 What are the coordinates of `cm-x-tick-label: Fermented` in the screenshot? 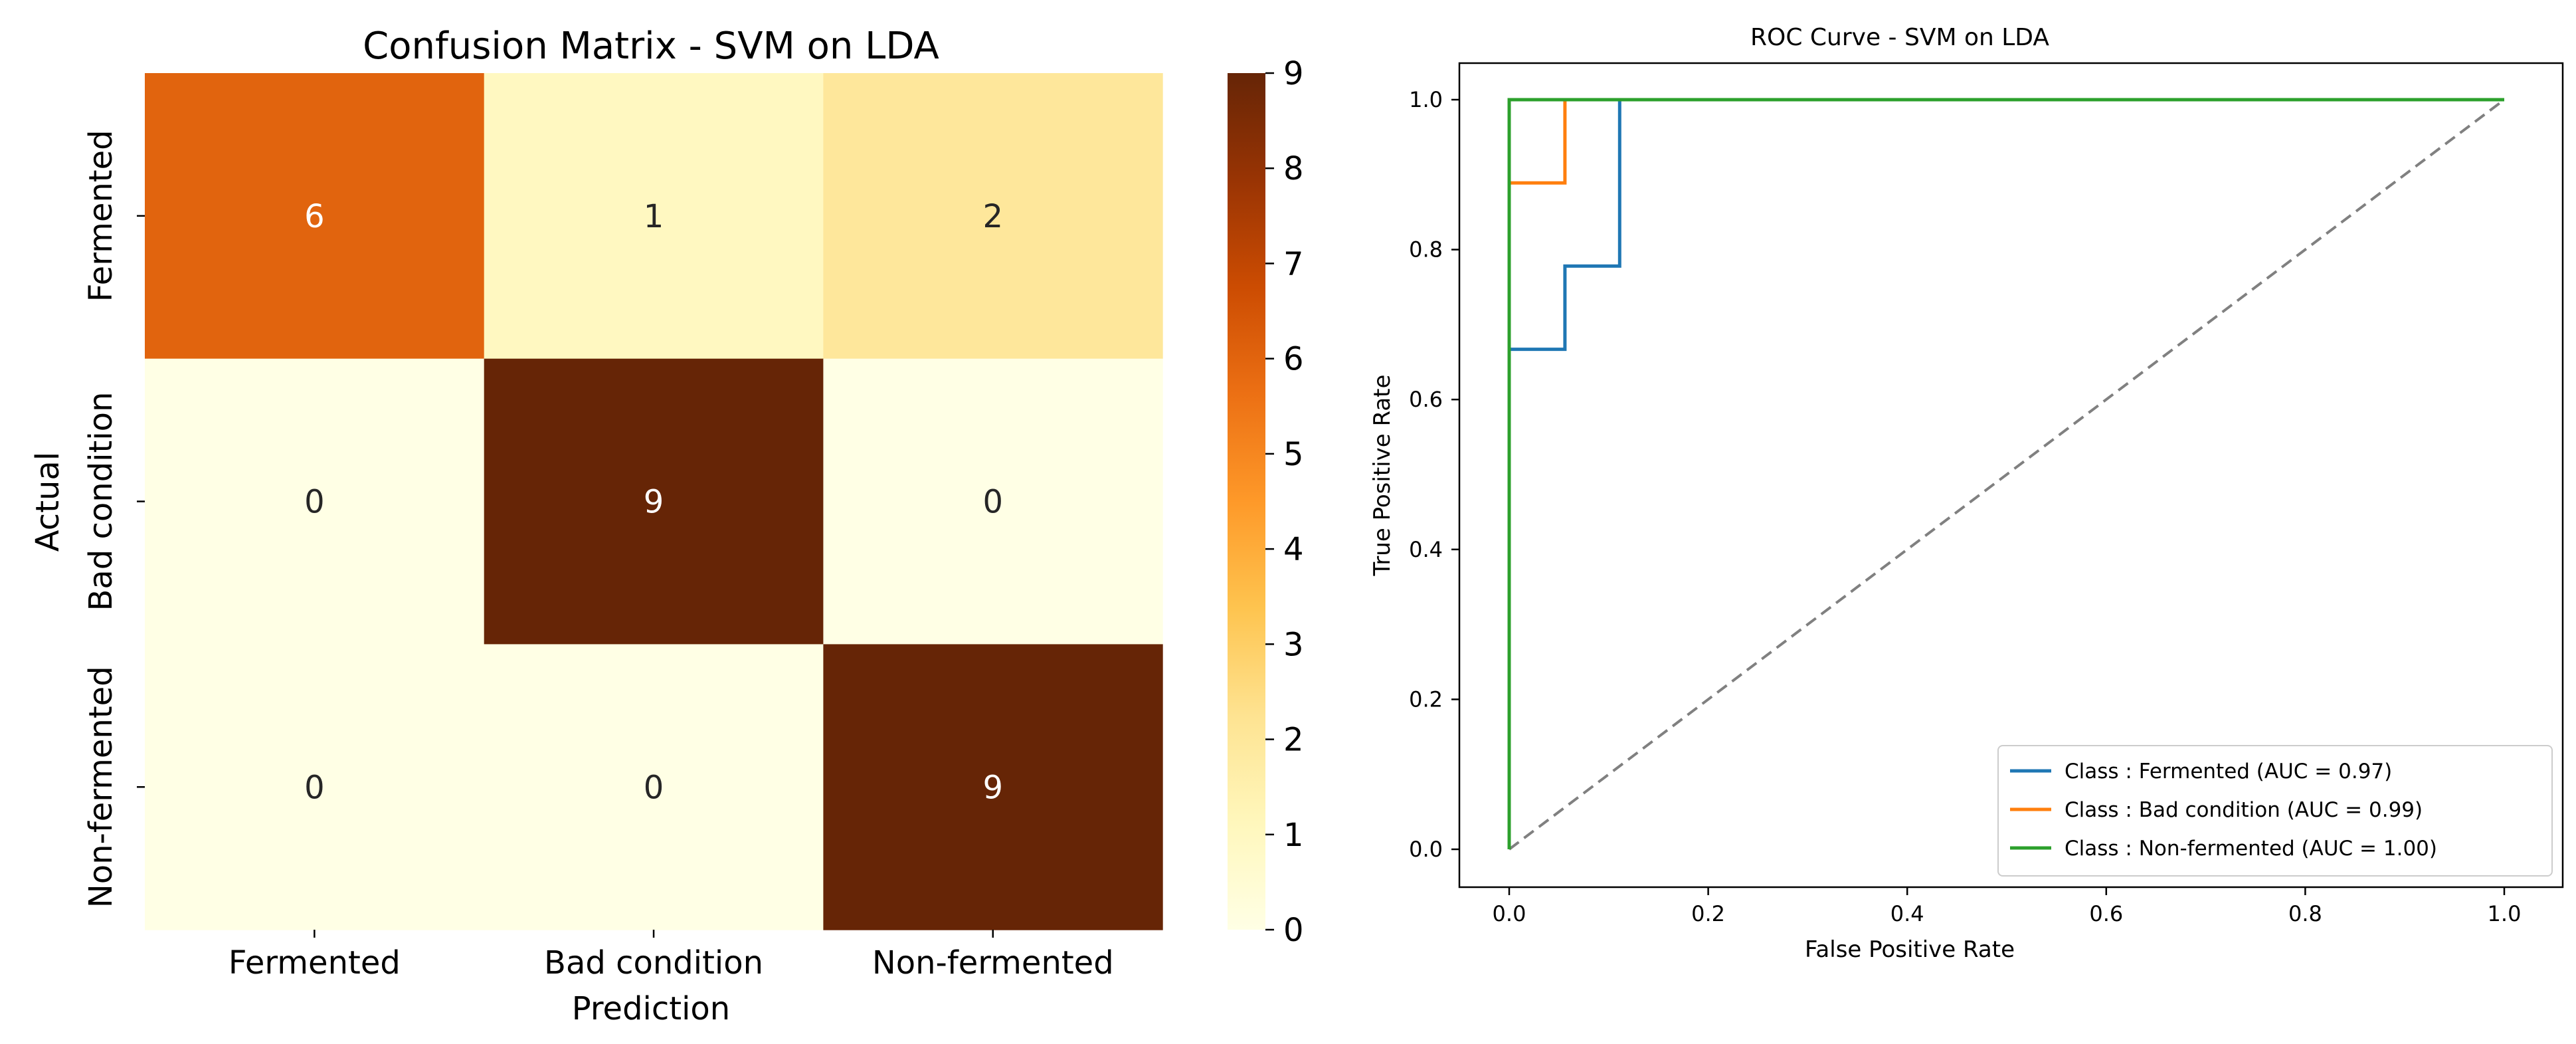 It's located at (315, 963).